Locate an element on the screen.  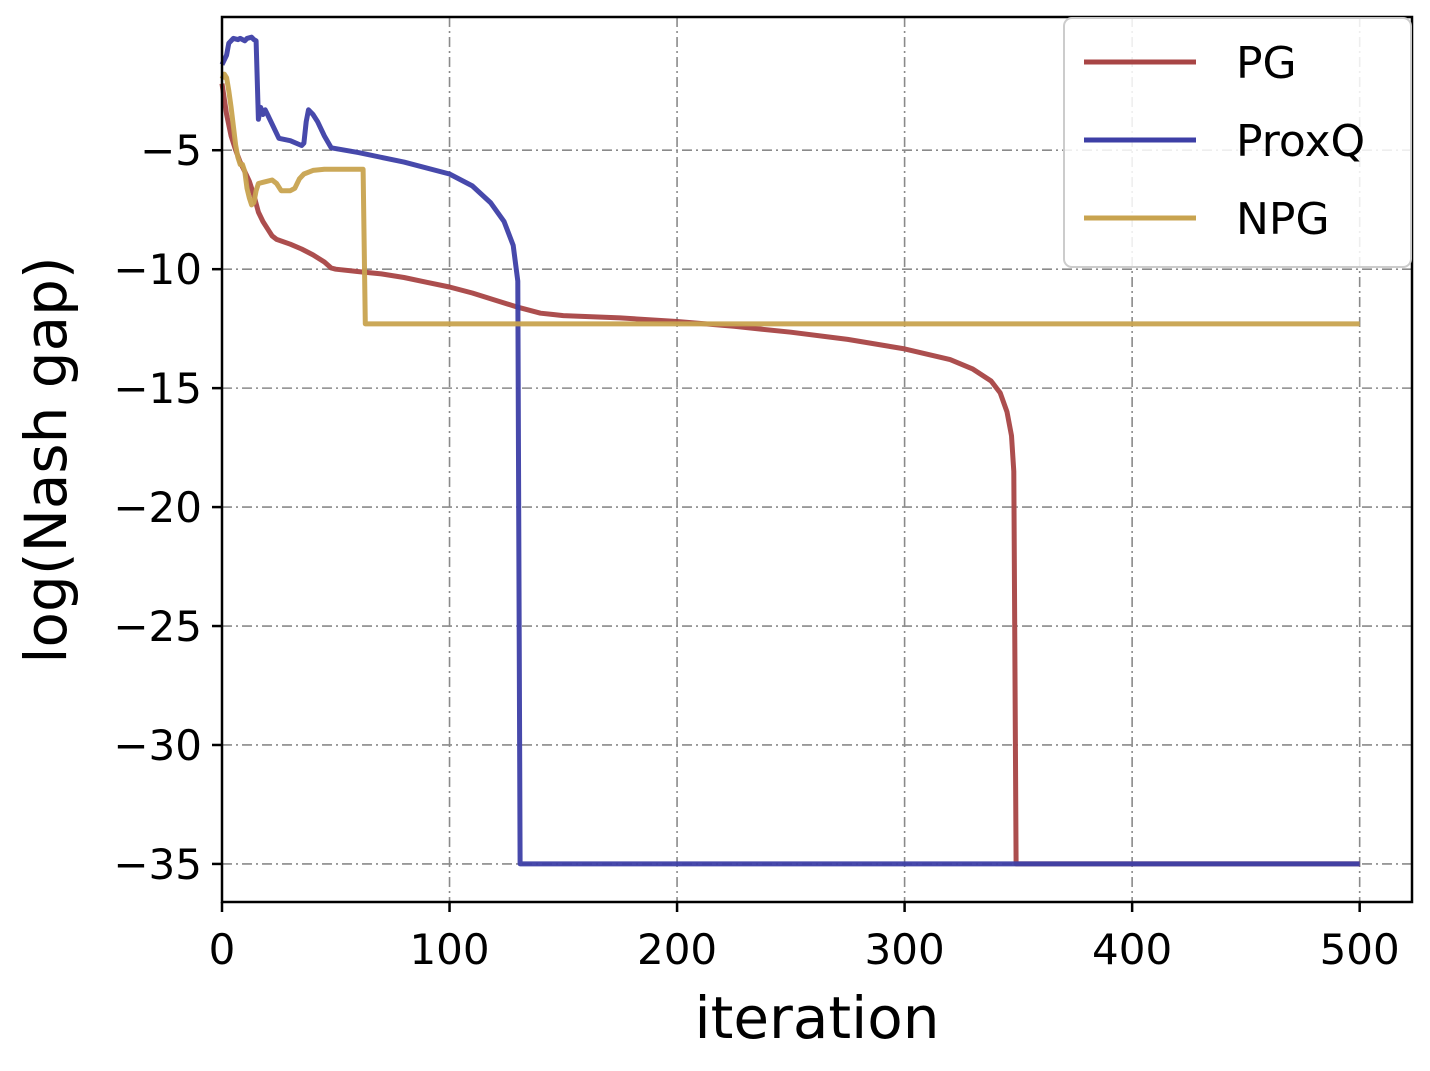
x-tick-label: 400 is located at coordinates (1132, 949).